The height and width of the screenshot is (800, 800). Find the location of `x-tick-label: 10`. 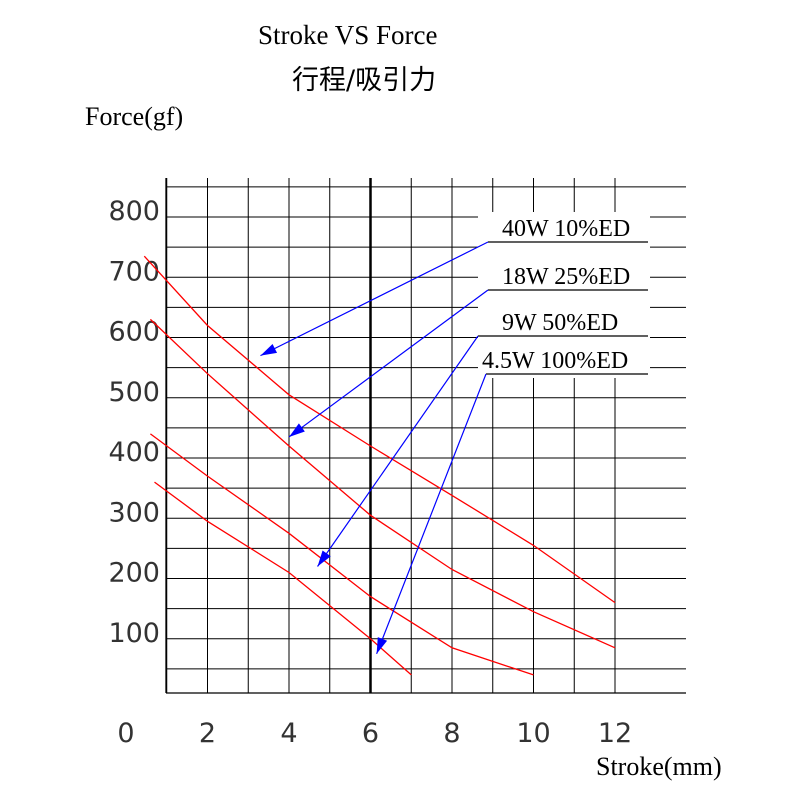

x-tick-label: 10 is located at coordinates (533, 733).